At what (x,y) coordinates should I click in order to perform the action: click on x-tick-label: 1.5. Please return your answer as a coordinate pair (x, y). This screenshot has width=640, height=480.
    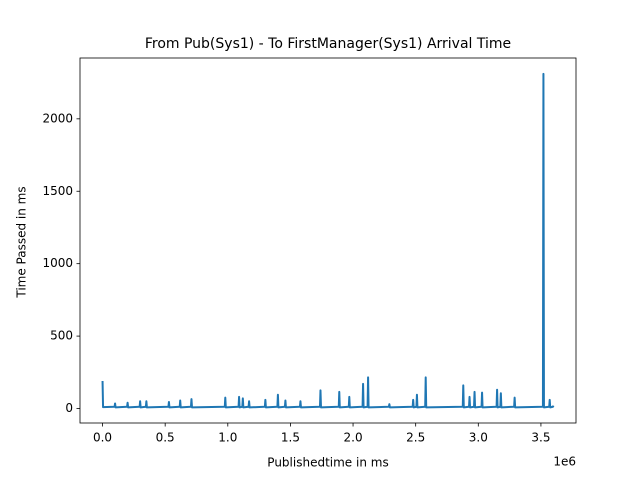
    Looking at the image, I should click on (290, 438).